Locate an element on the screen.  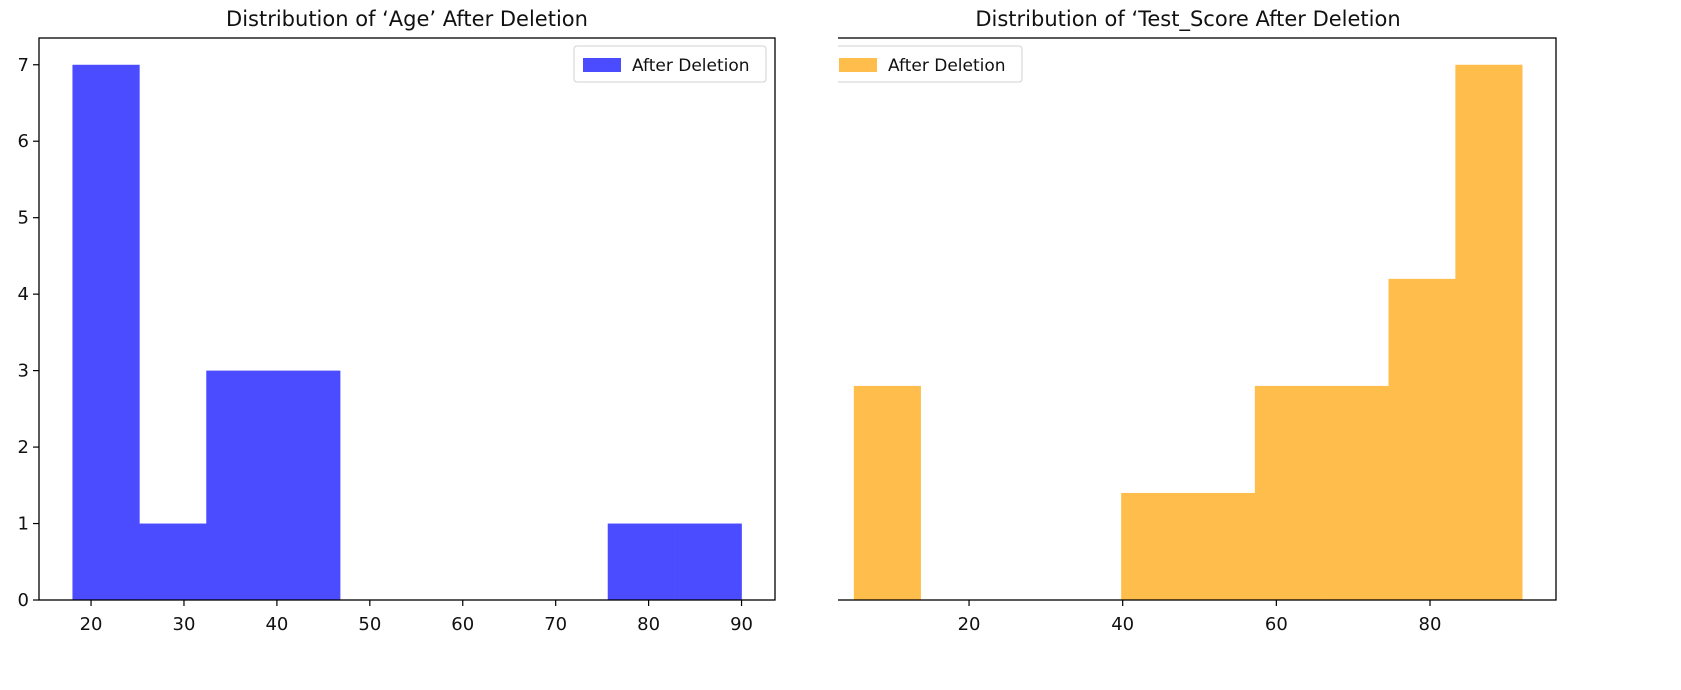
y-tick-label: 2 is located at coordinates (23, 447).